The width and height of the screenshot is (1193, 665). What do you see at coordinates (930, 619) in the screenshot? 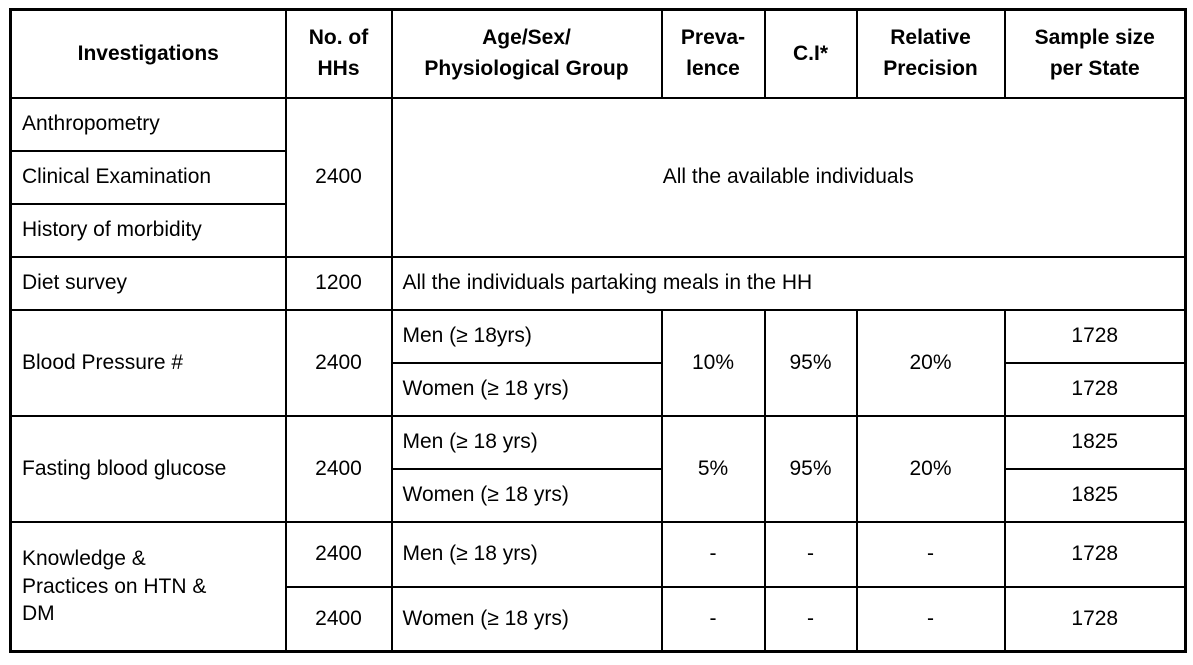
I see `cell-relative-precision-knowledge-women: -` at bounding box center [930, 619].